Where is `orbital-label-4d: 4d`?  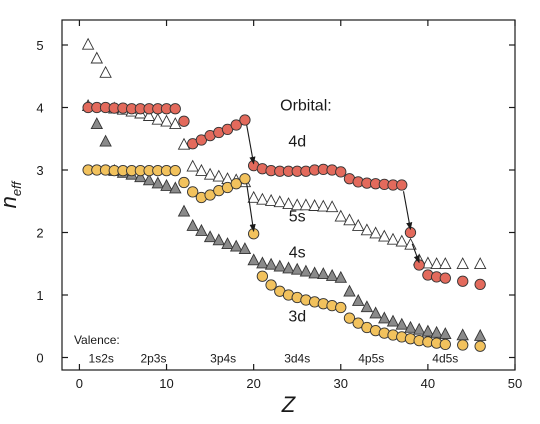
orbital-label-4d: 4d is located at coordinates (297, 141).